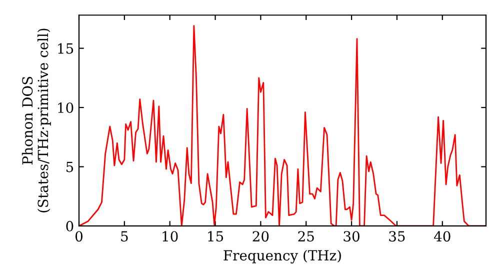 The width and height of the screenshot is (500, 280). Describe the element at coordinates (70, 226) in the screenshot. I see `y-tick-label: 0` at that location.